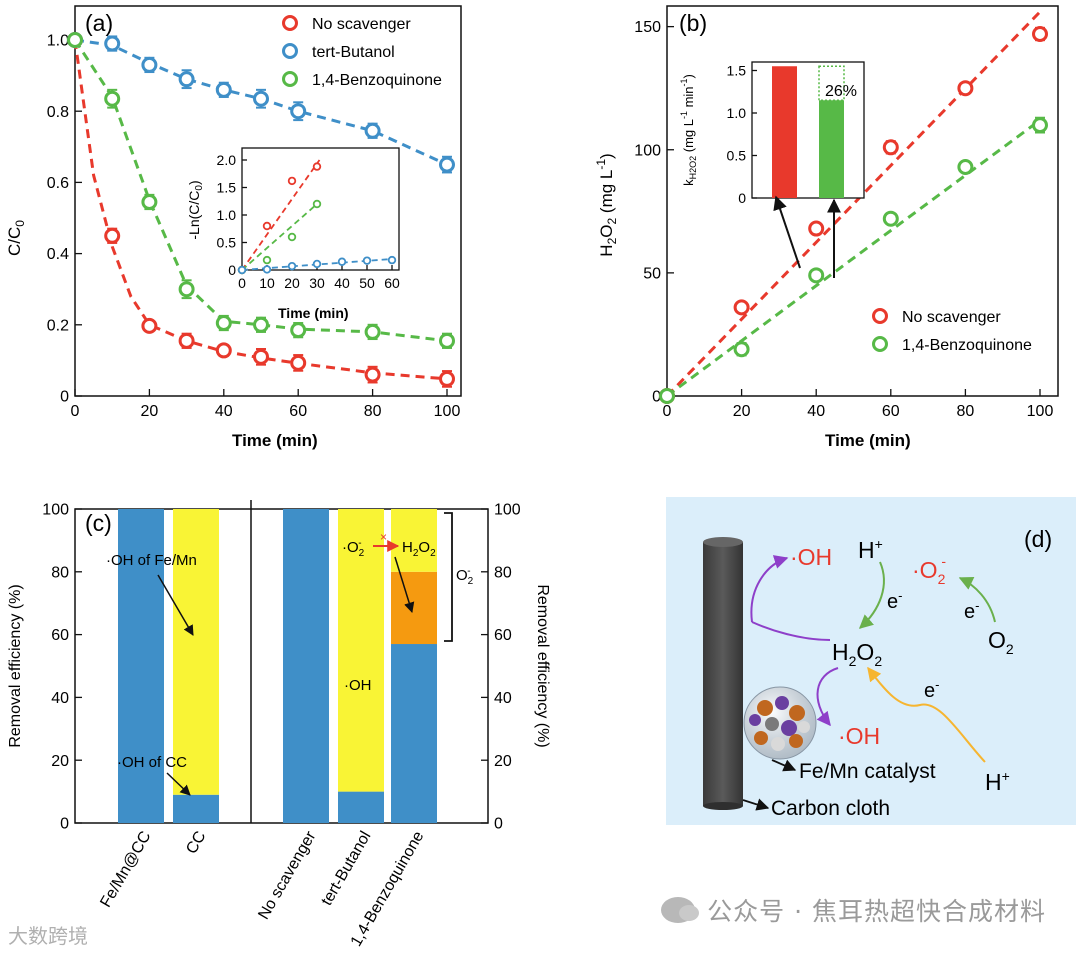 The width and height of the screenshot is (1080, 953). I want to click on arrow-cloth-label, so click(756, 804).